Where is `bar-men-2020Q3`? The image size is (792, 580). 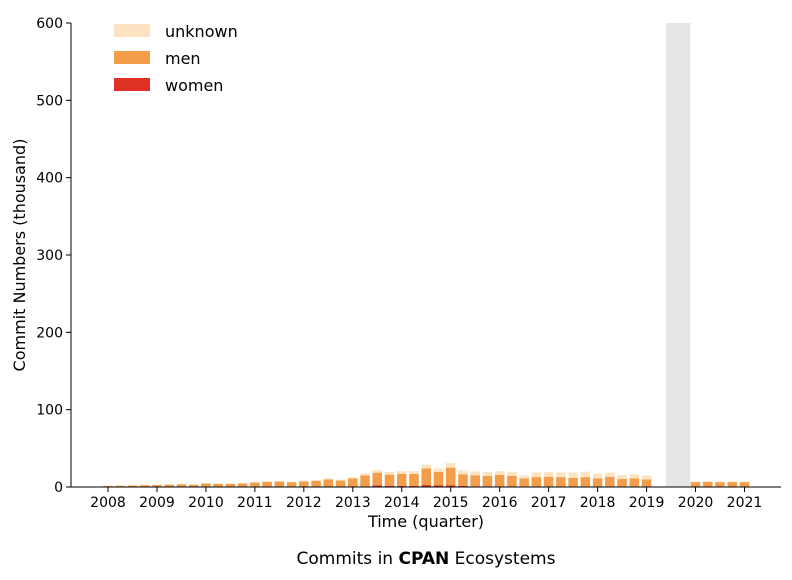
bar-men-2020Q3 is located at coordinates (720, 484).